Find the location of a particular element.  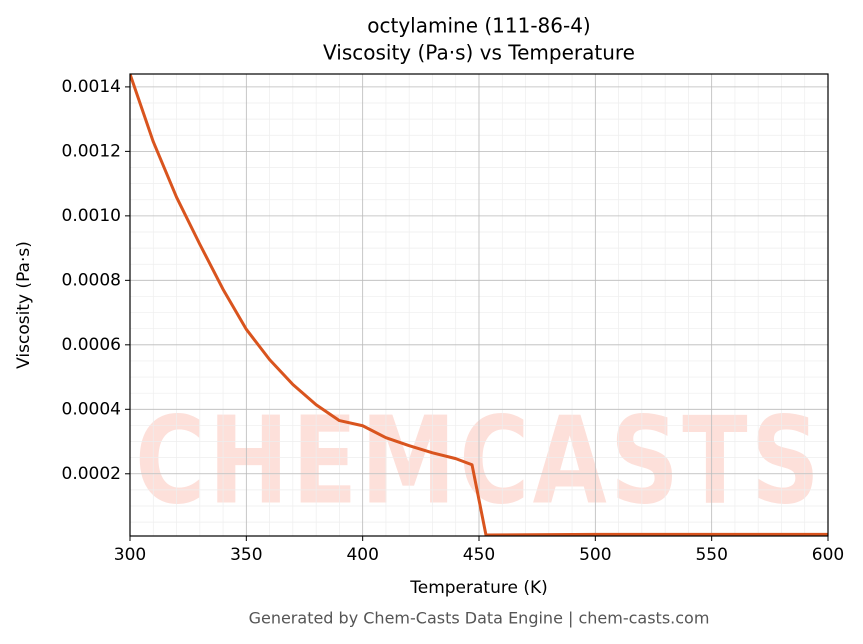

x-tick-label: 350 is located at coordinates (246, 555).